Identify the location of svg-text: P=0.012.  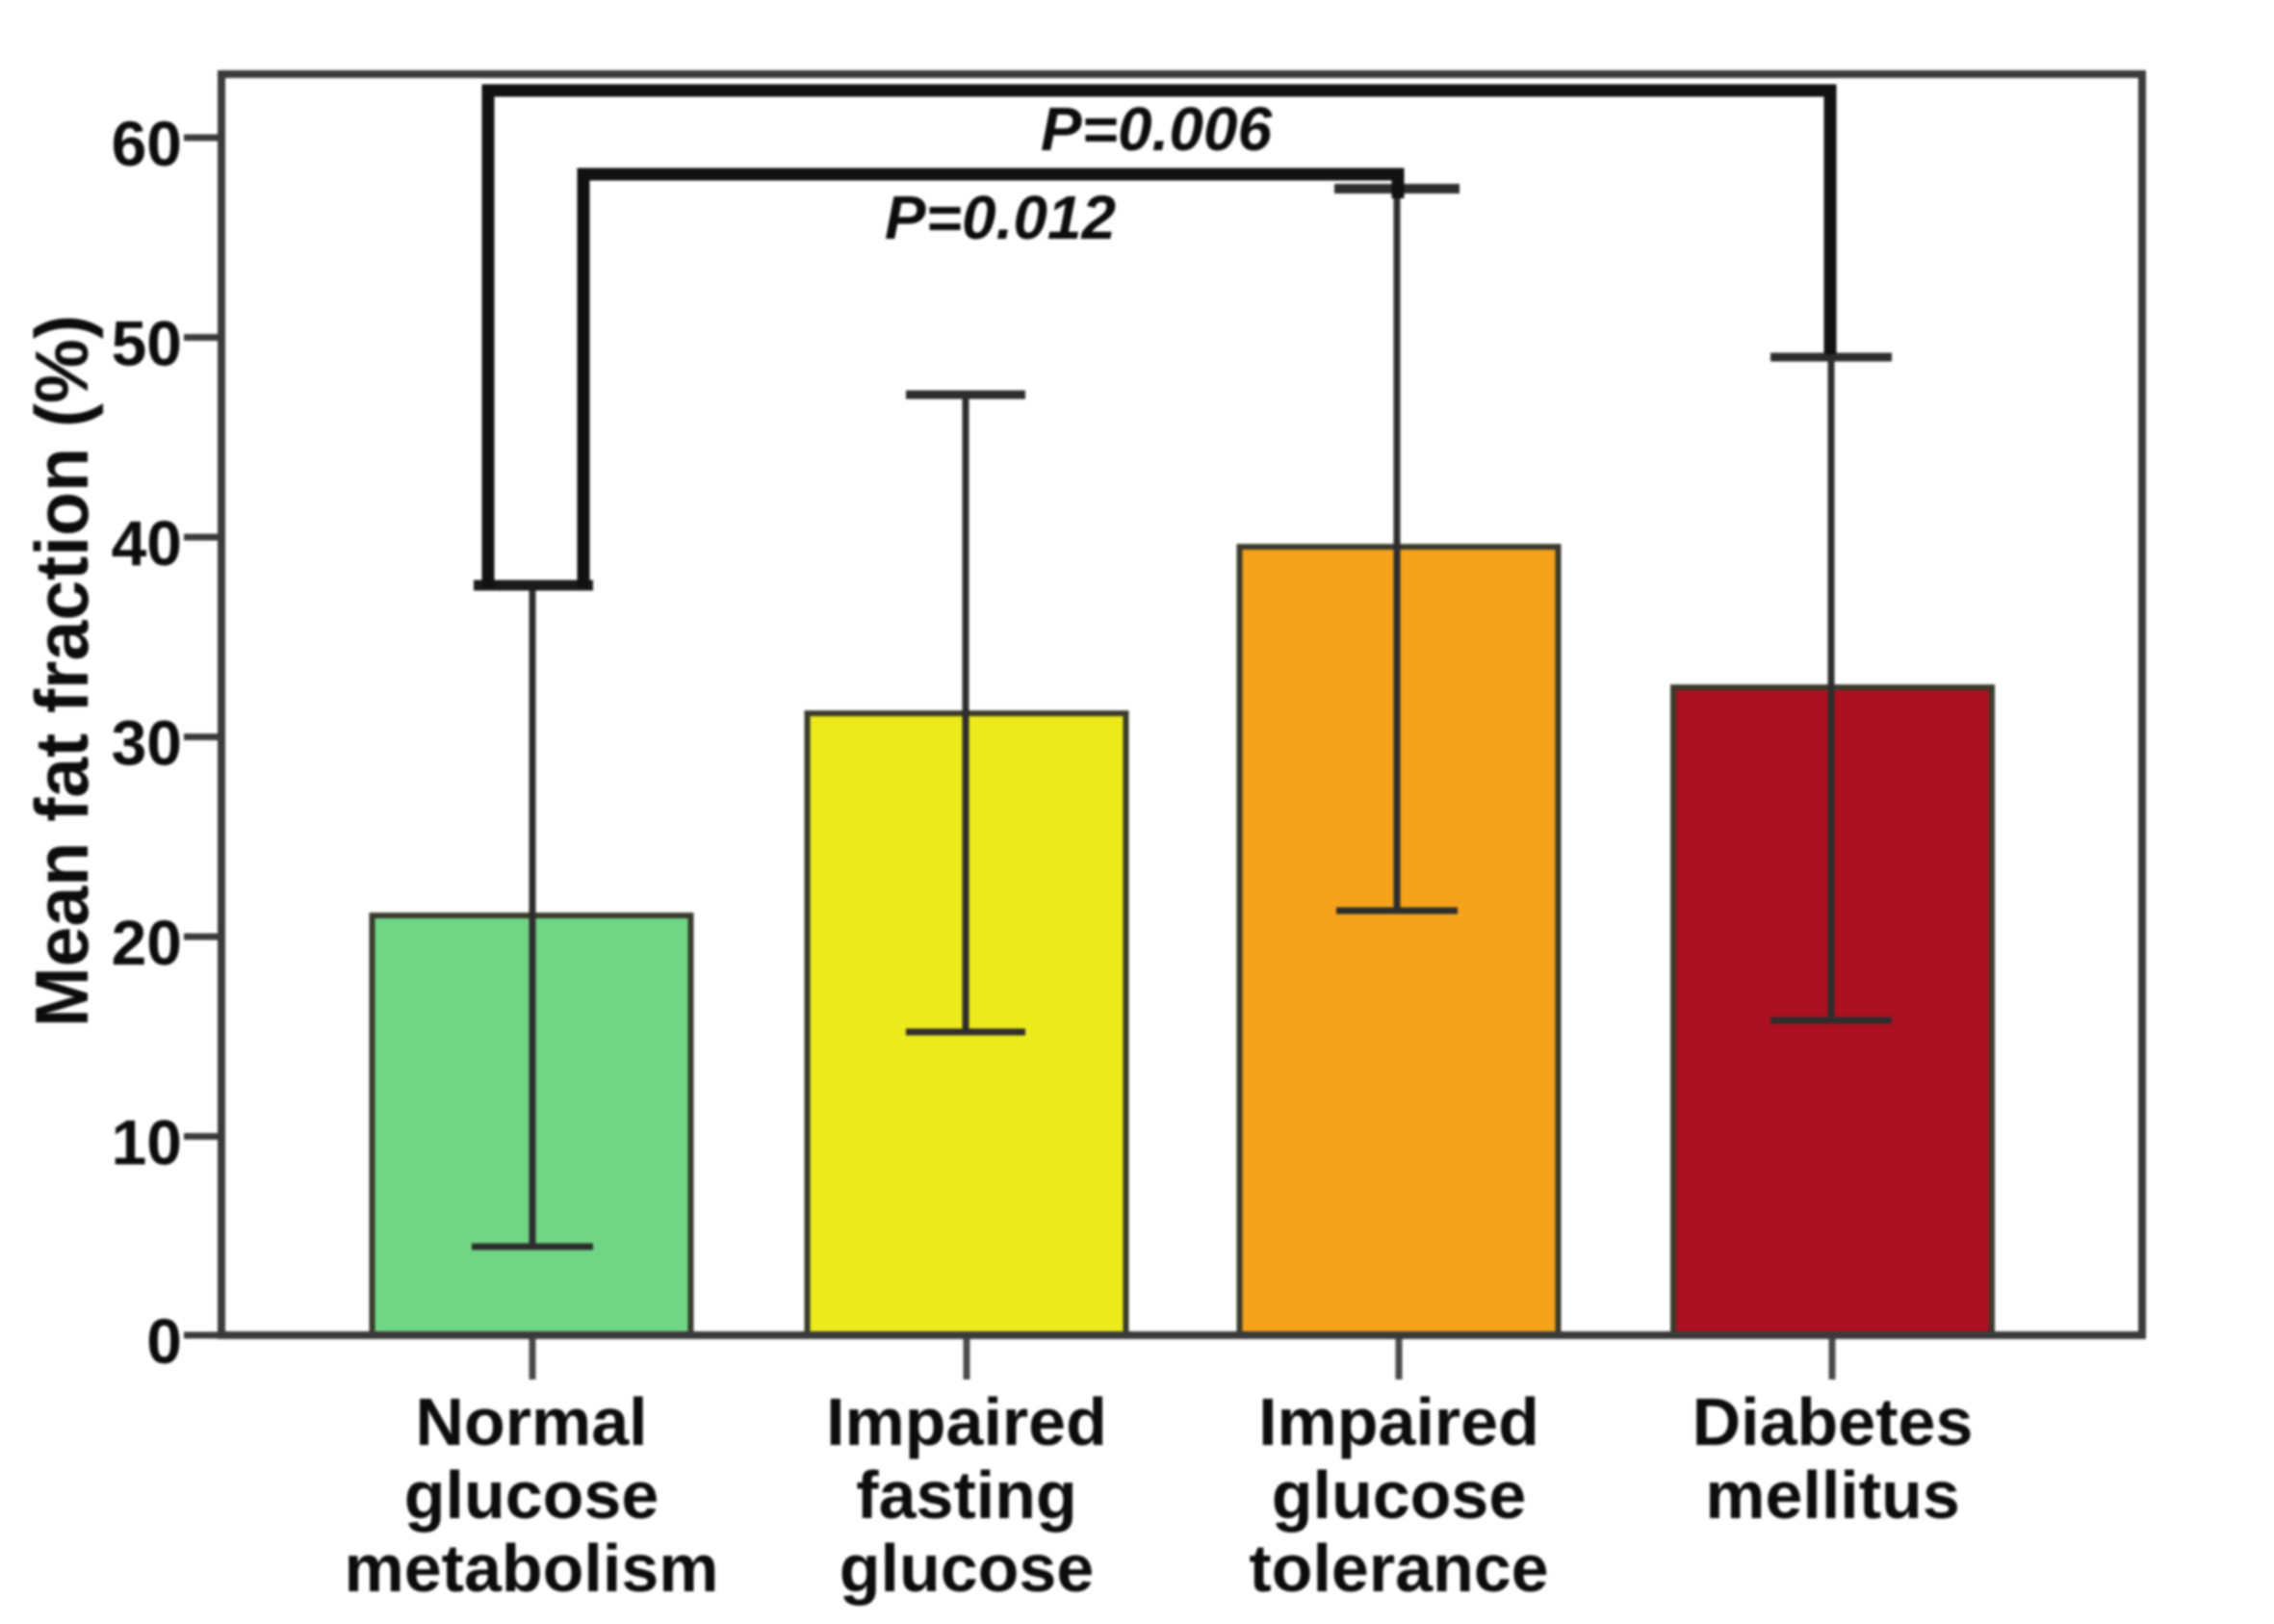
(1001, 217).